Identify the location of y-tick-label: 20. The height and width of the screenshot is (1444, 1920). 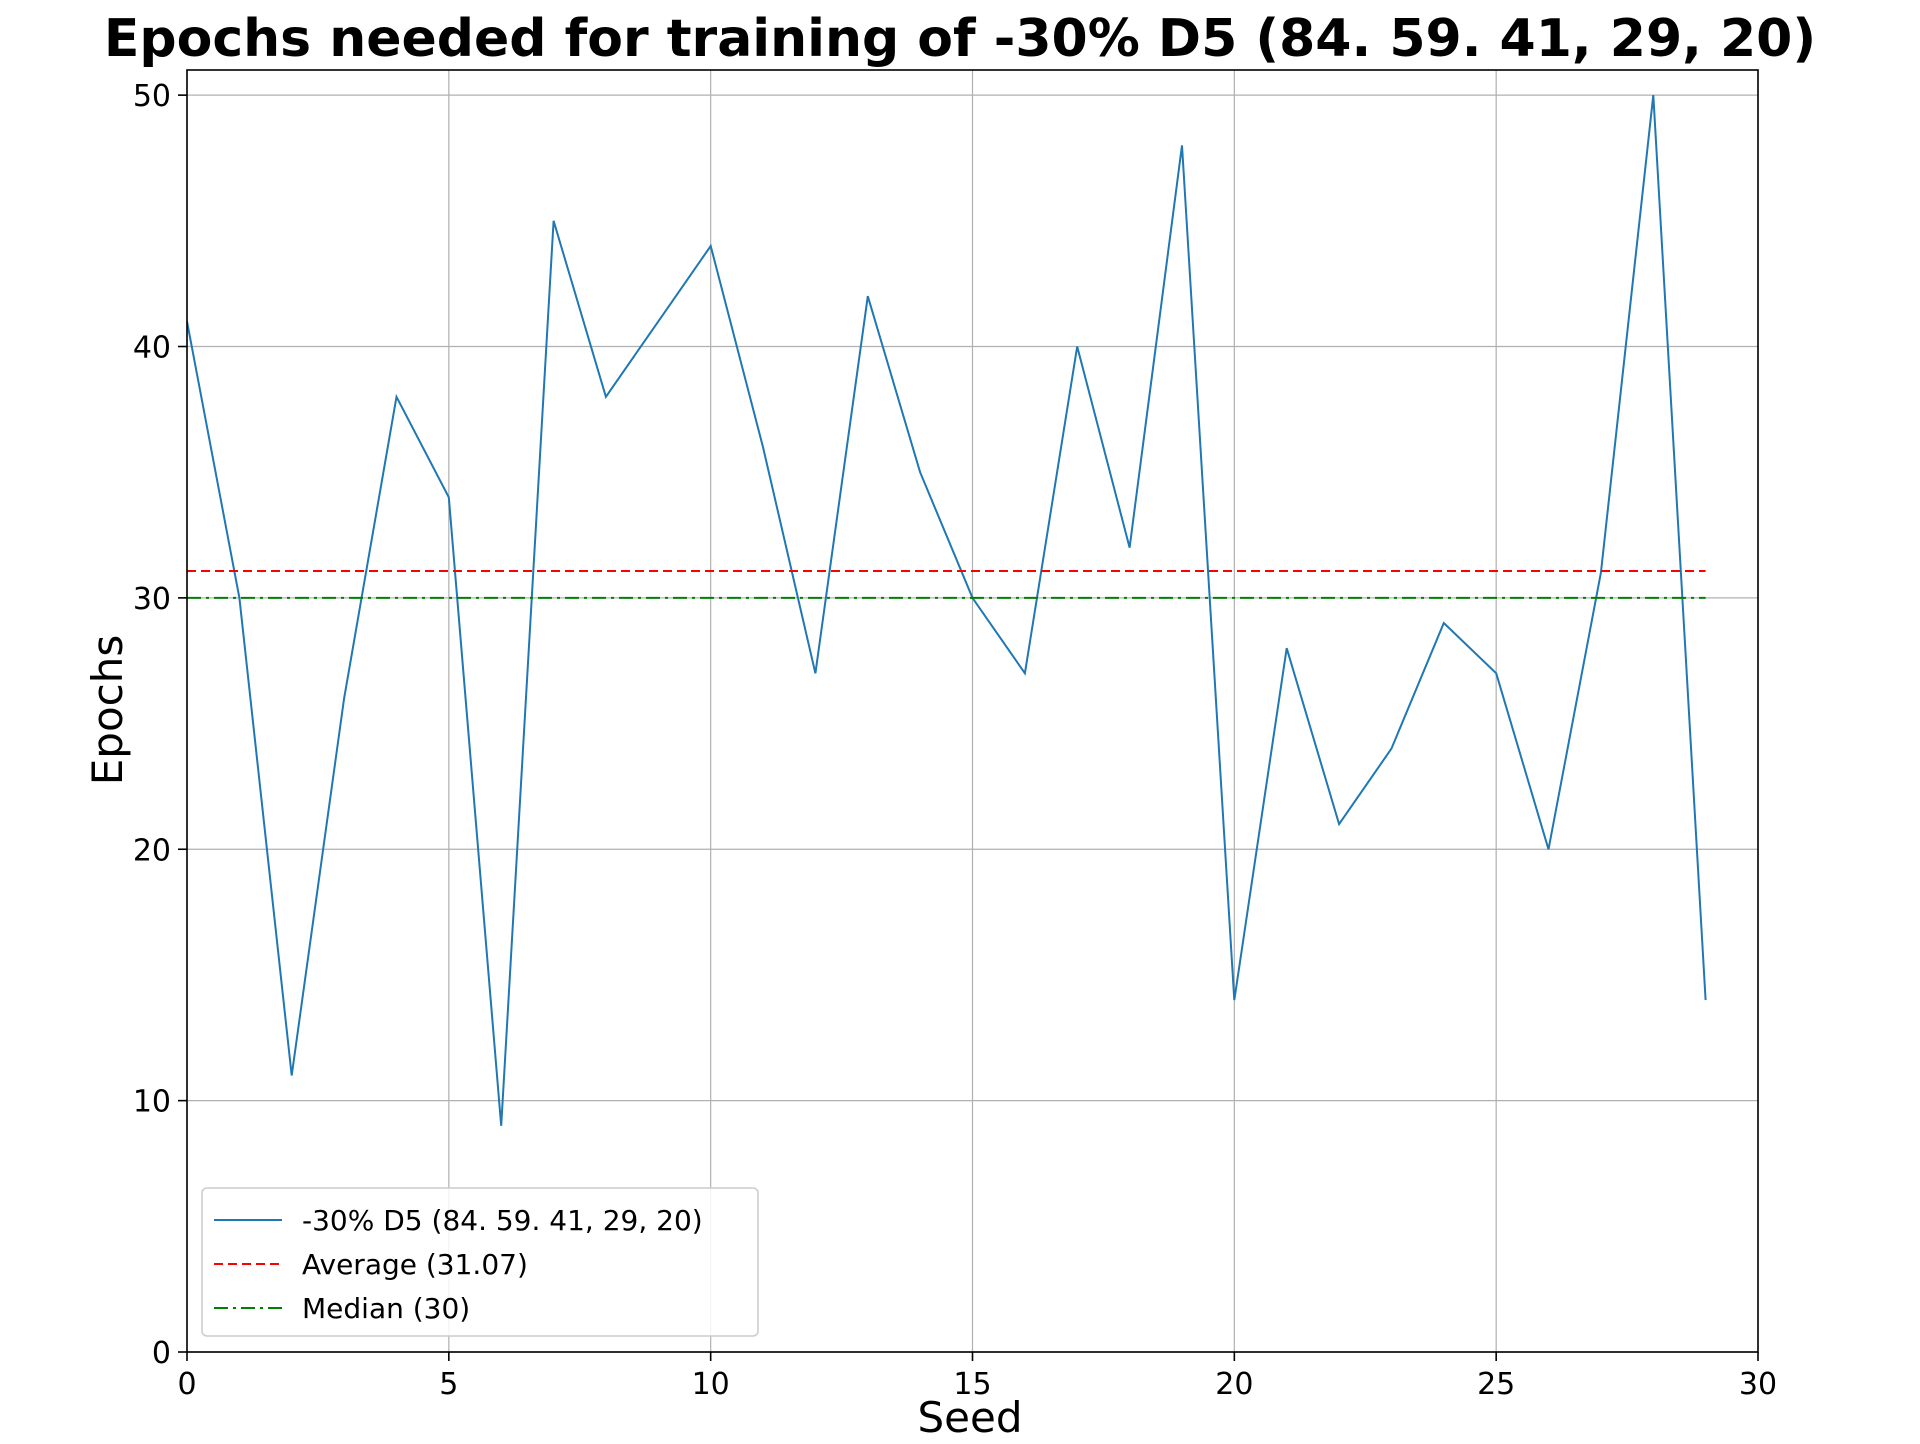
(152, 850).